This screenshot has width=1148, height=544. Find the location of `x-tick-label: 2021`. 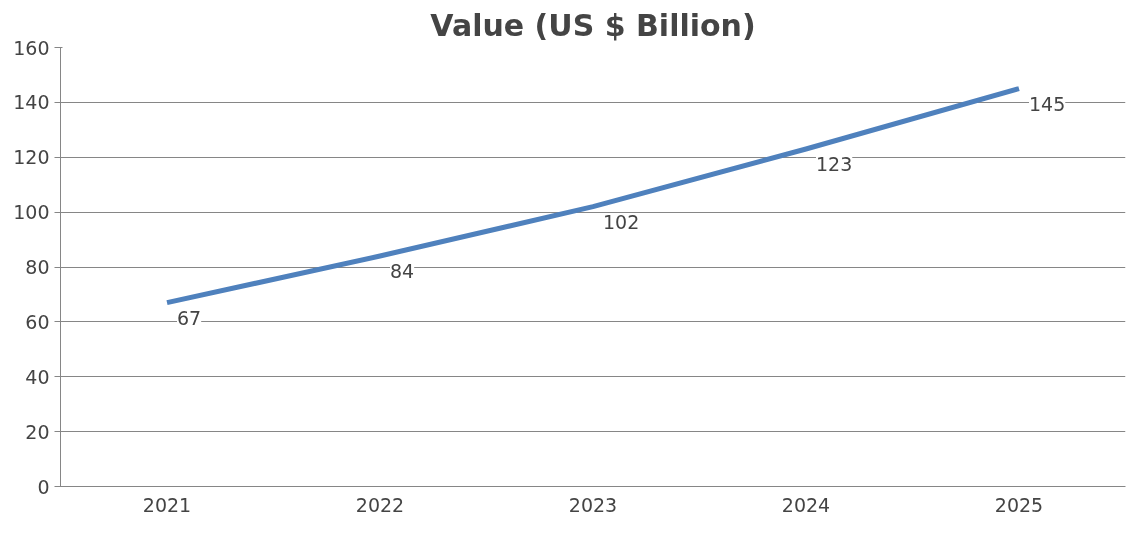

x-tick-label: 2021 is located at coordinates (167, 504).